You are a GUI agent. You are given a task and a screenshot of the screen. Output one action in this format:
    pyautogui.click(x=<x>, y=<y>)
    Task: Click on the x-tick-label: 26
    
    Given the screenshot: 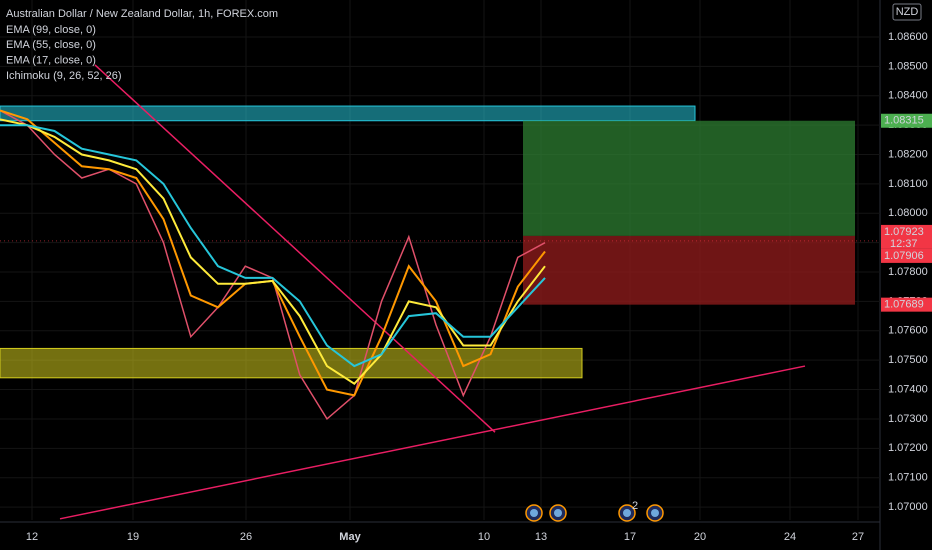 What is the action you would take?
    pyautogui.click(x=246, y=537)
    